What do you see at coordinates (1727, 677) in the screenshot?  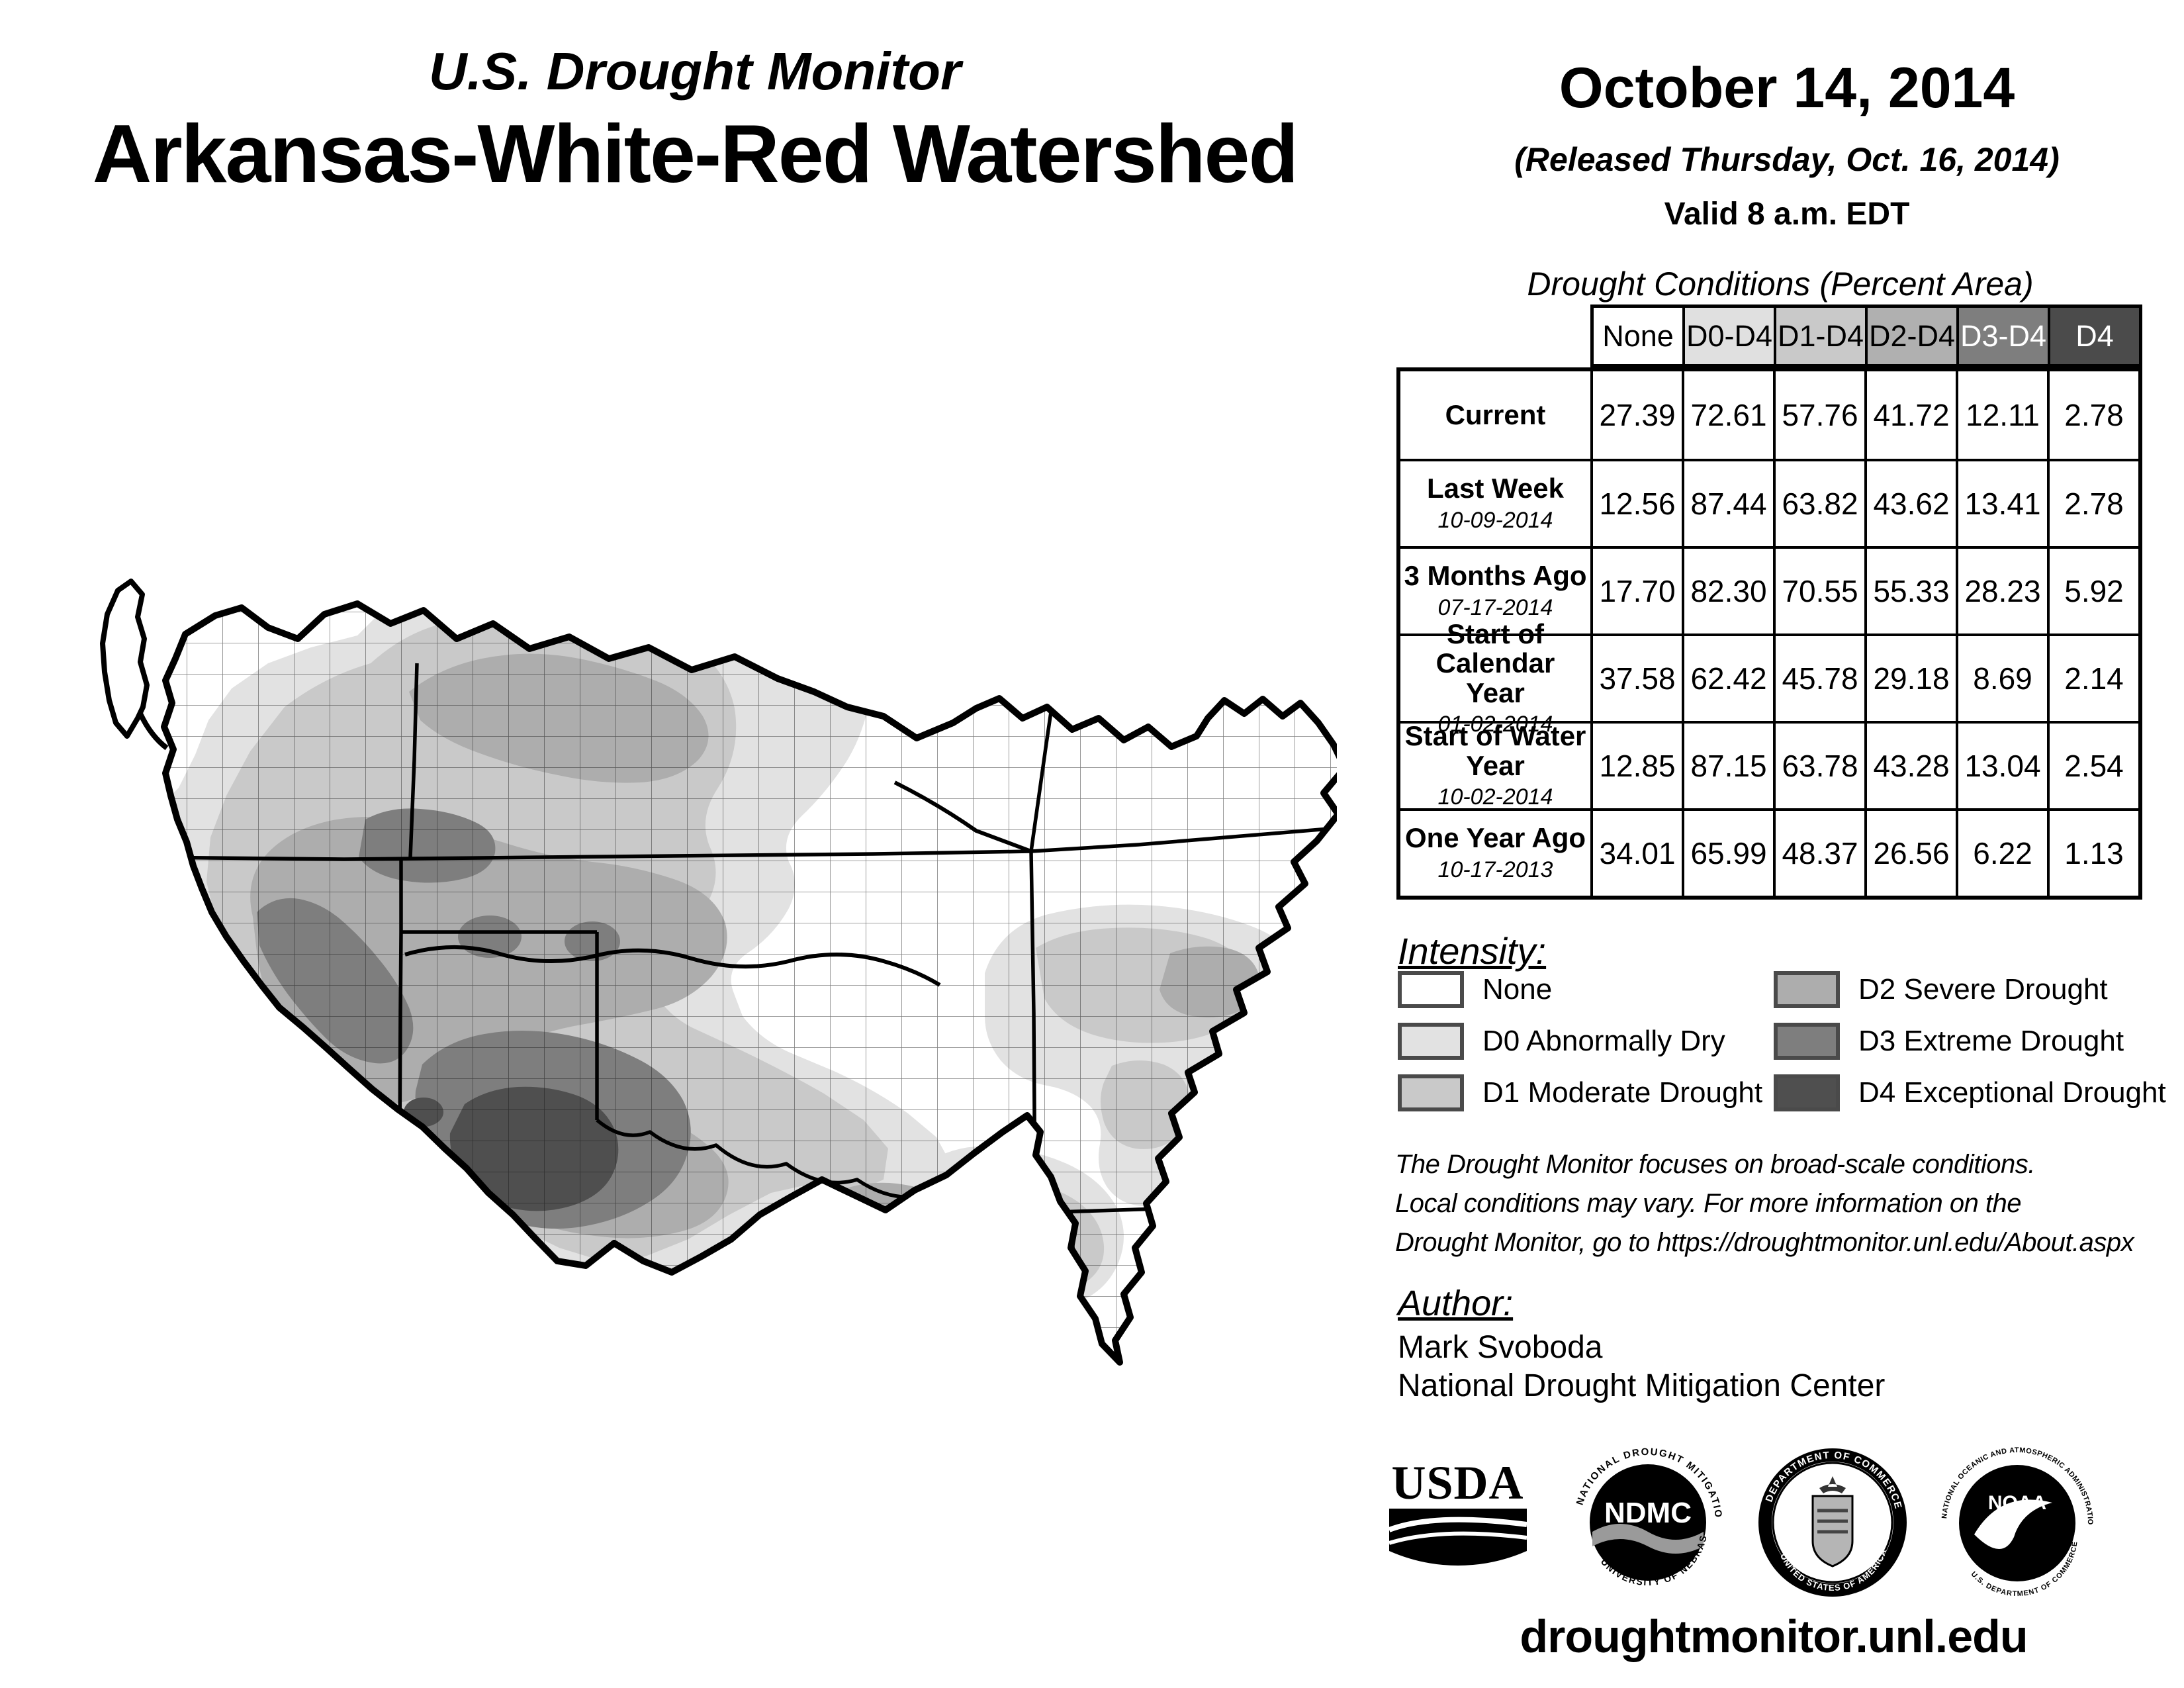 I see `table-cell: 62.42` at bounding box center [1727, 677].